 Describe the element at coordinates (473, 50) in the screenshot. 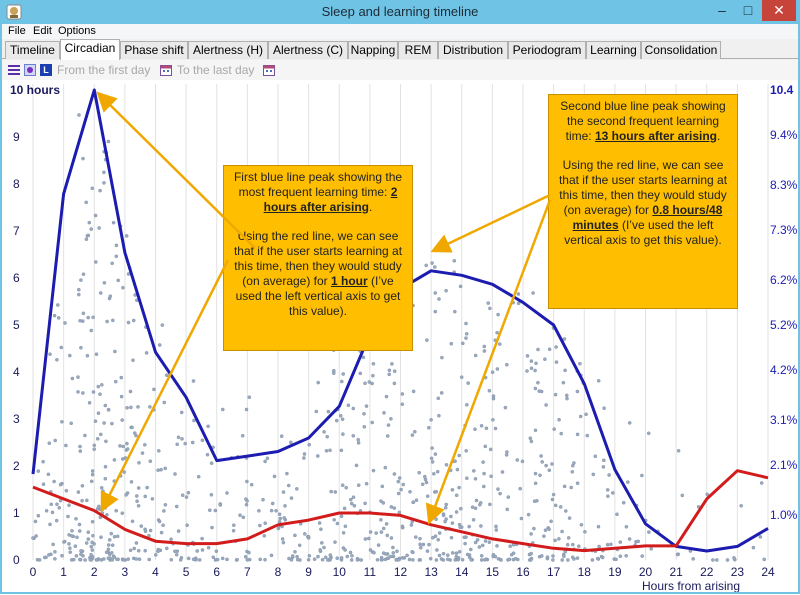

I see `tab-distribution: Distribution` at that location.